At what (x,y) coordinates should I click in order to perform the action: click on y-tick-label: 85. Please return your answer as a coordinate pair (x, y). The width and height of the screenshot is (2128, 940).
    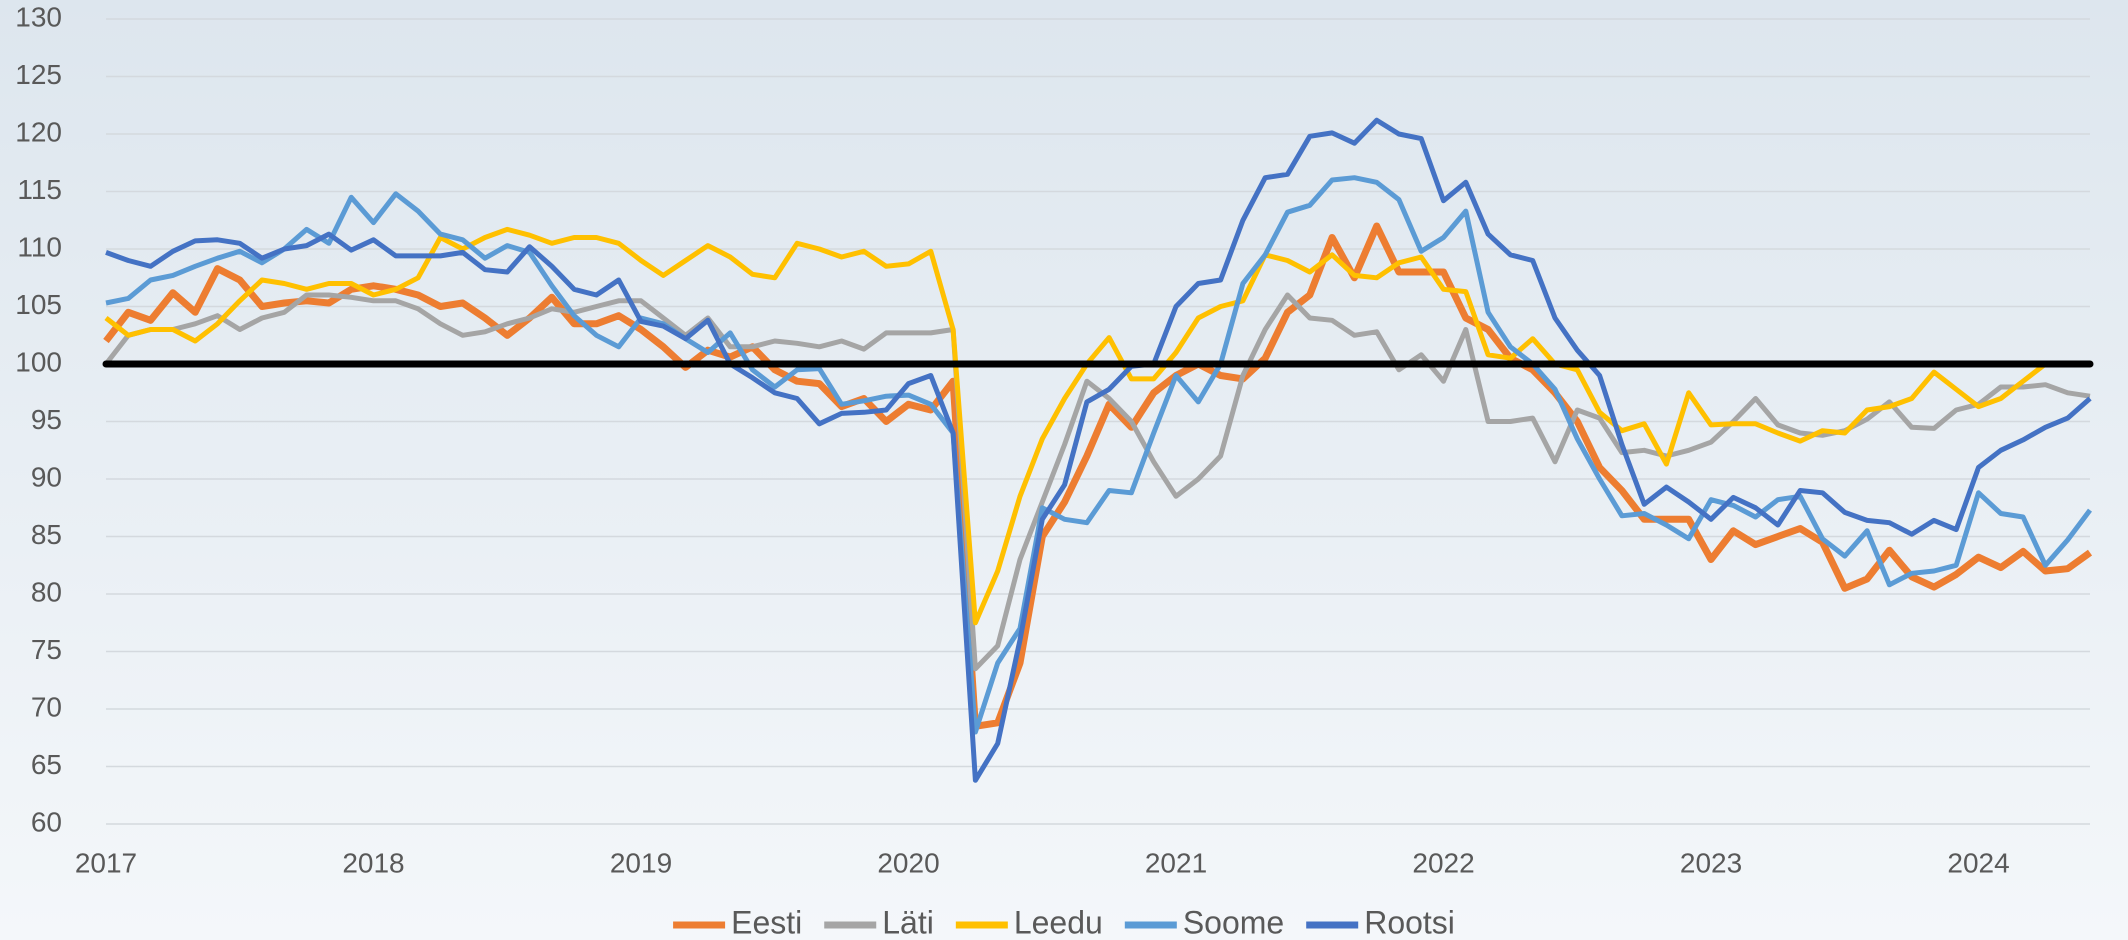
    Looking at the image, I should click on (46, 534).